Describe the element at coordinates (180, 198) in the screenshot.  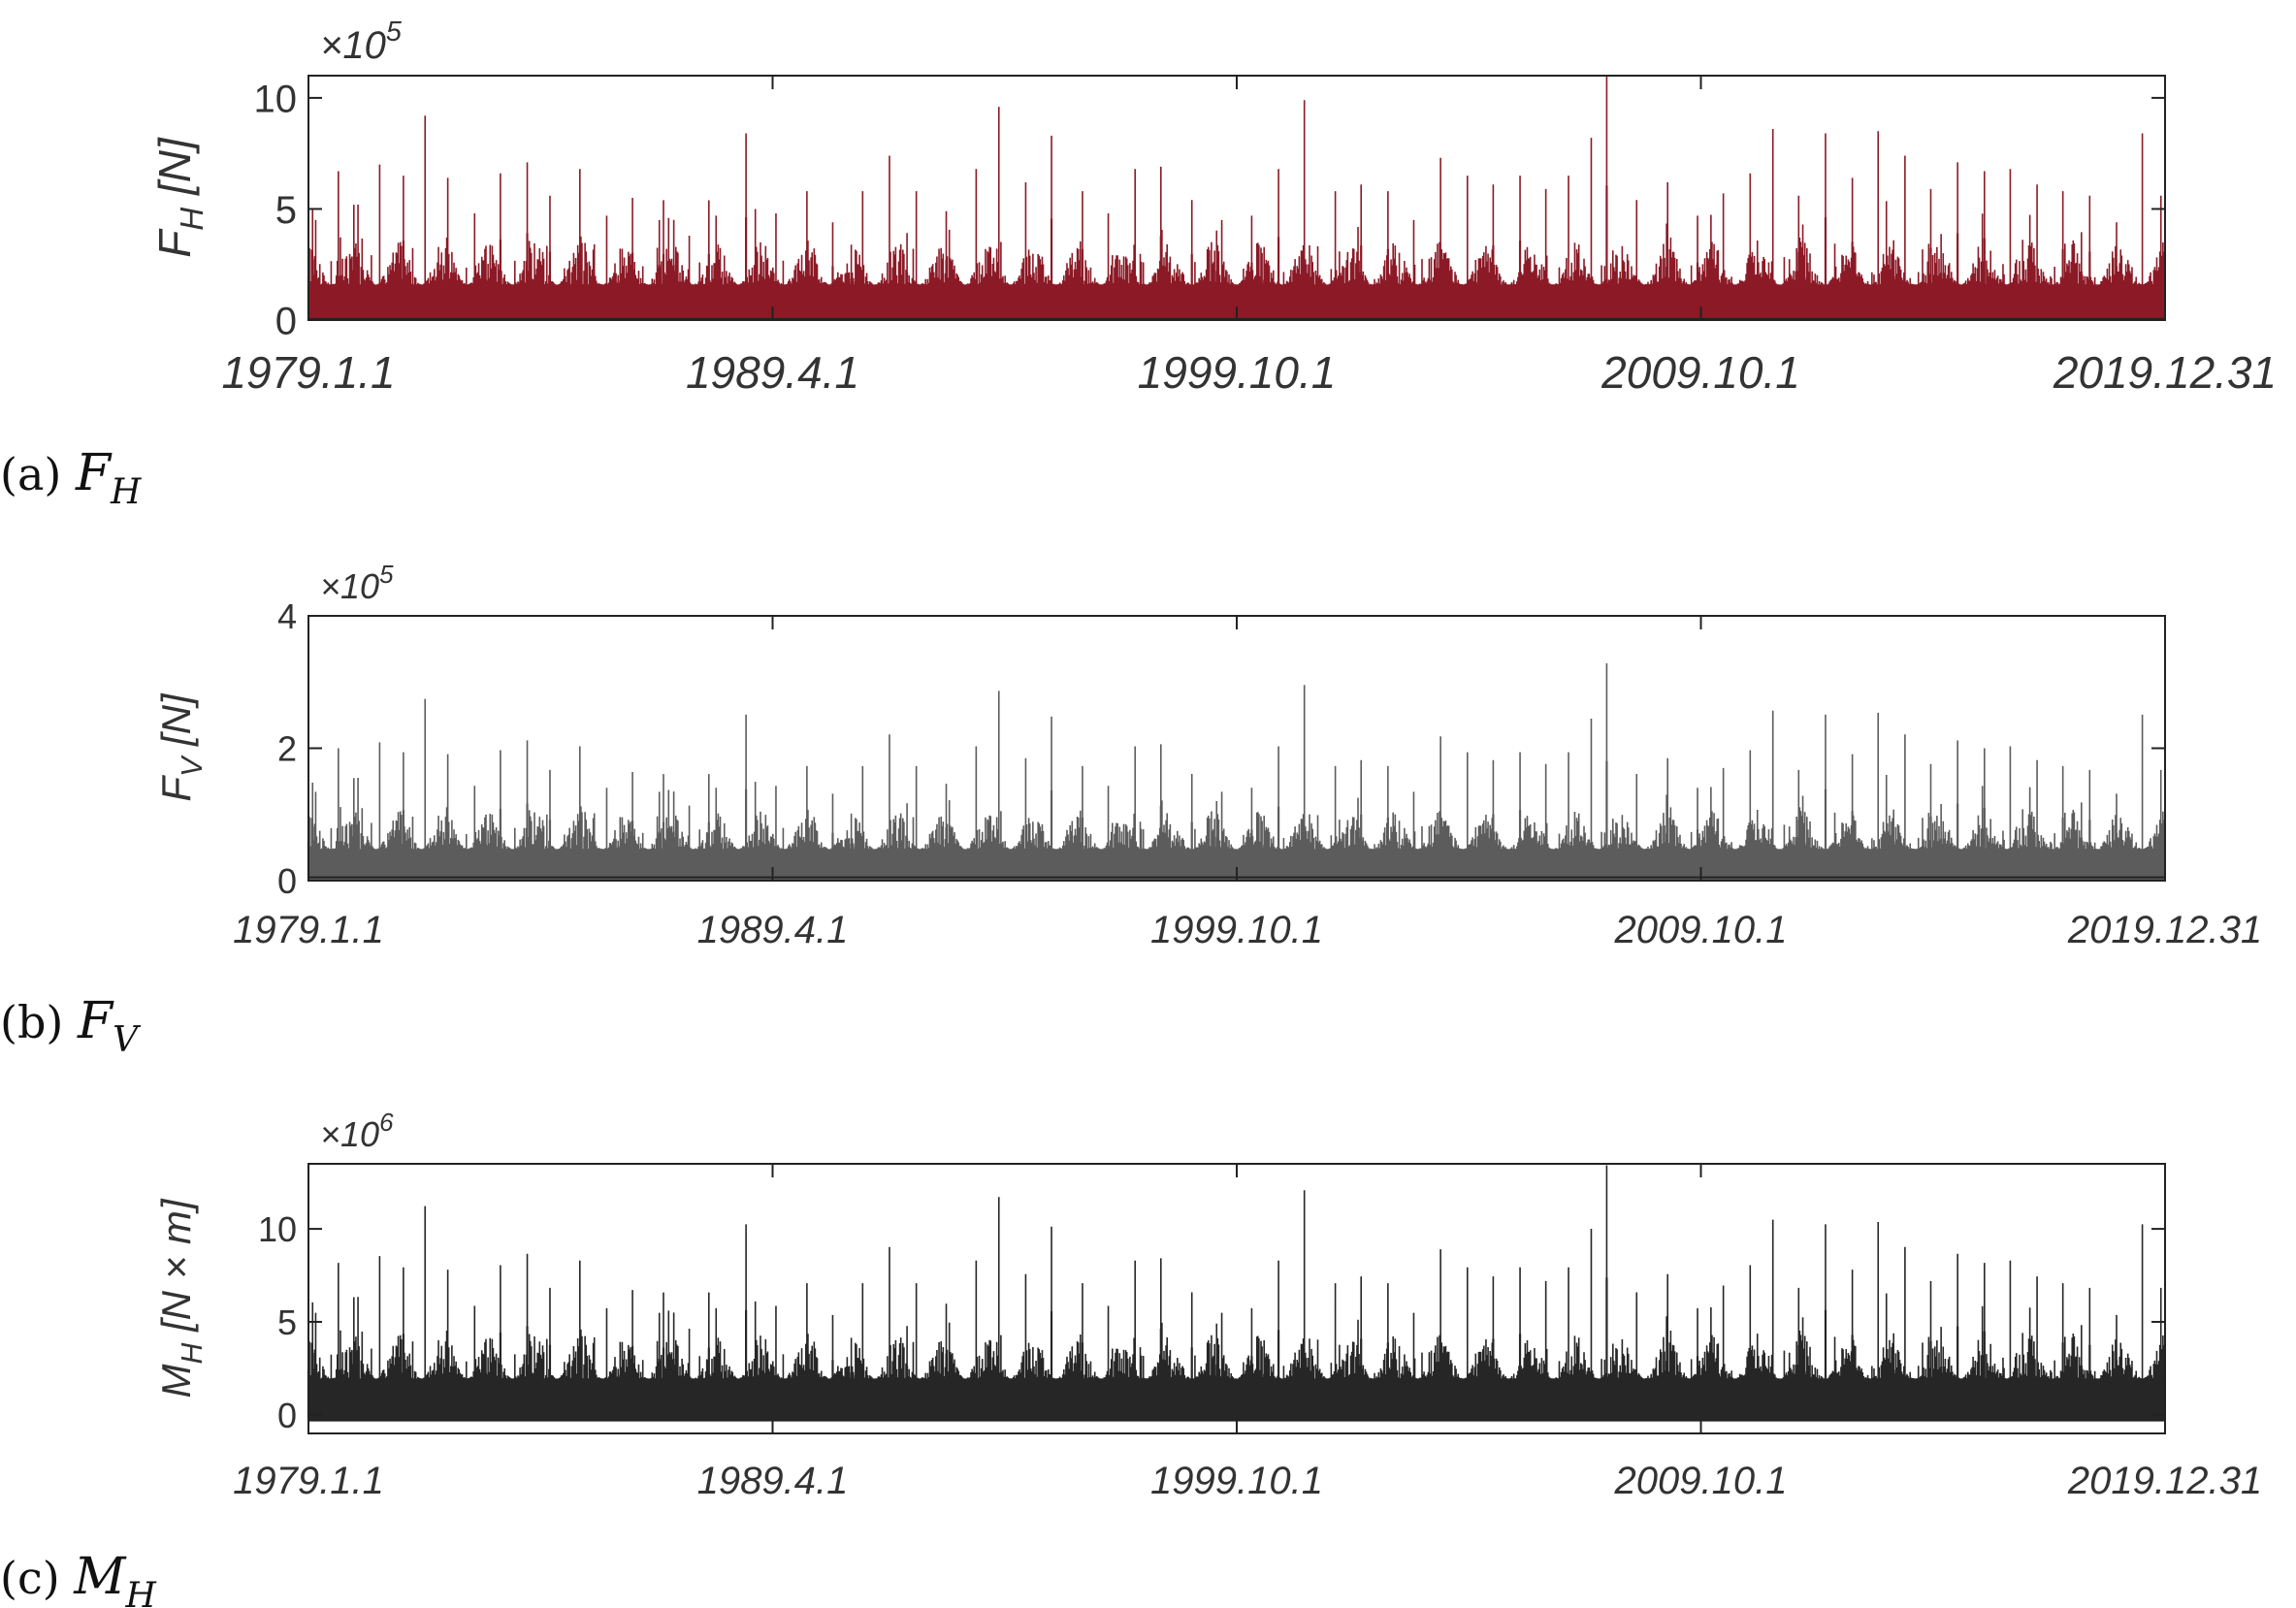
I see `y-axis-label: FH [N]` at that location.